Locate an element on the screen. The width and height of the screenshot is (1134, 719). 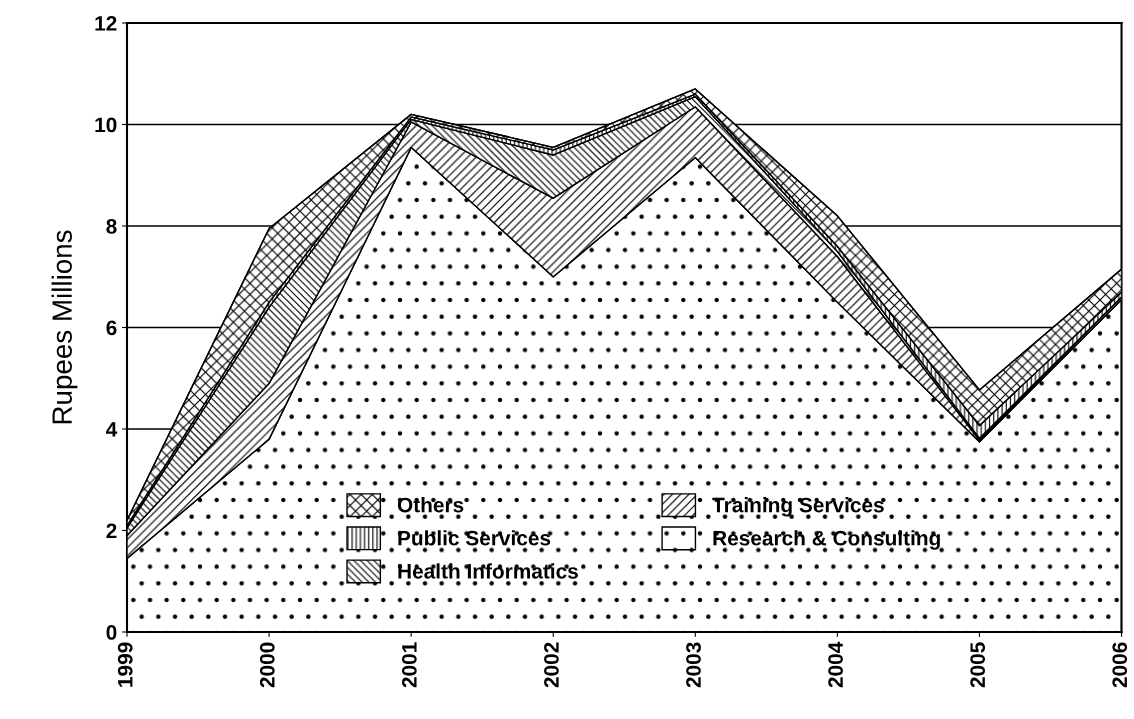
x-tick-label: 2001 is located at coordinates (409, 665).